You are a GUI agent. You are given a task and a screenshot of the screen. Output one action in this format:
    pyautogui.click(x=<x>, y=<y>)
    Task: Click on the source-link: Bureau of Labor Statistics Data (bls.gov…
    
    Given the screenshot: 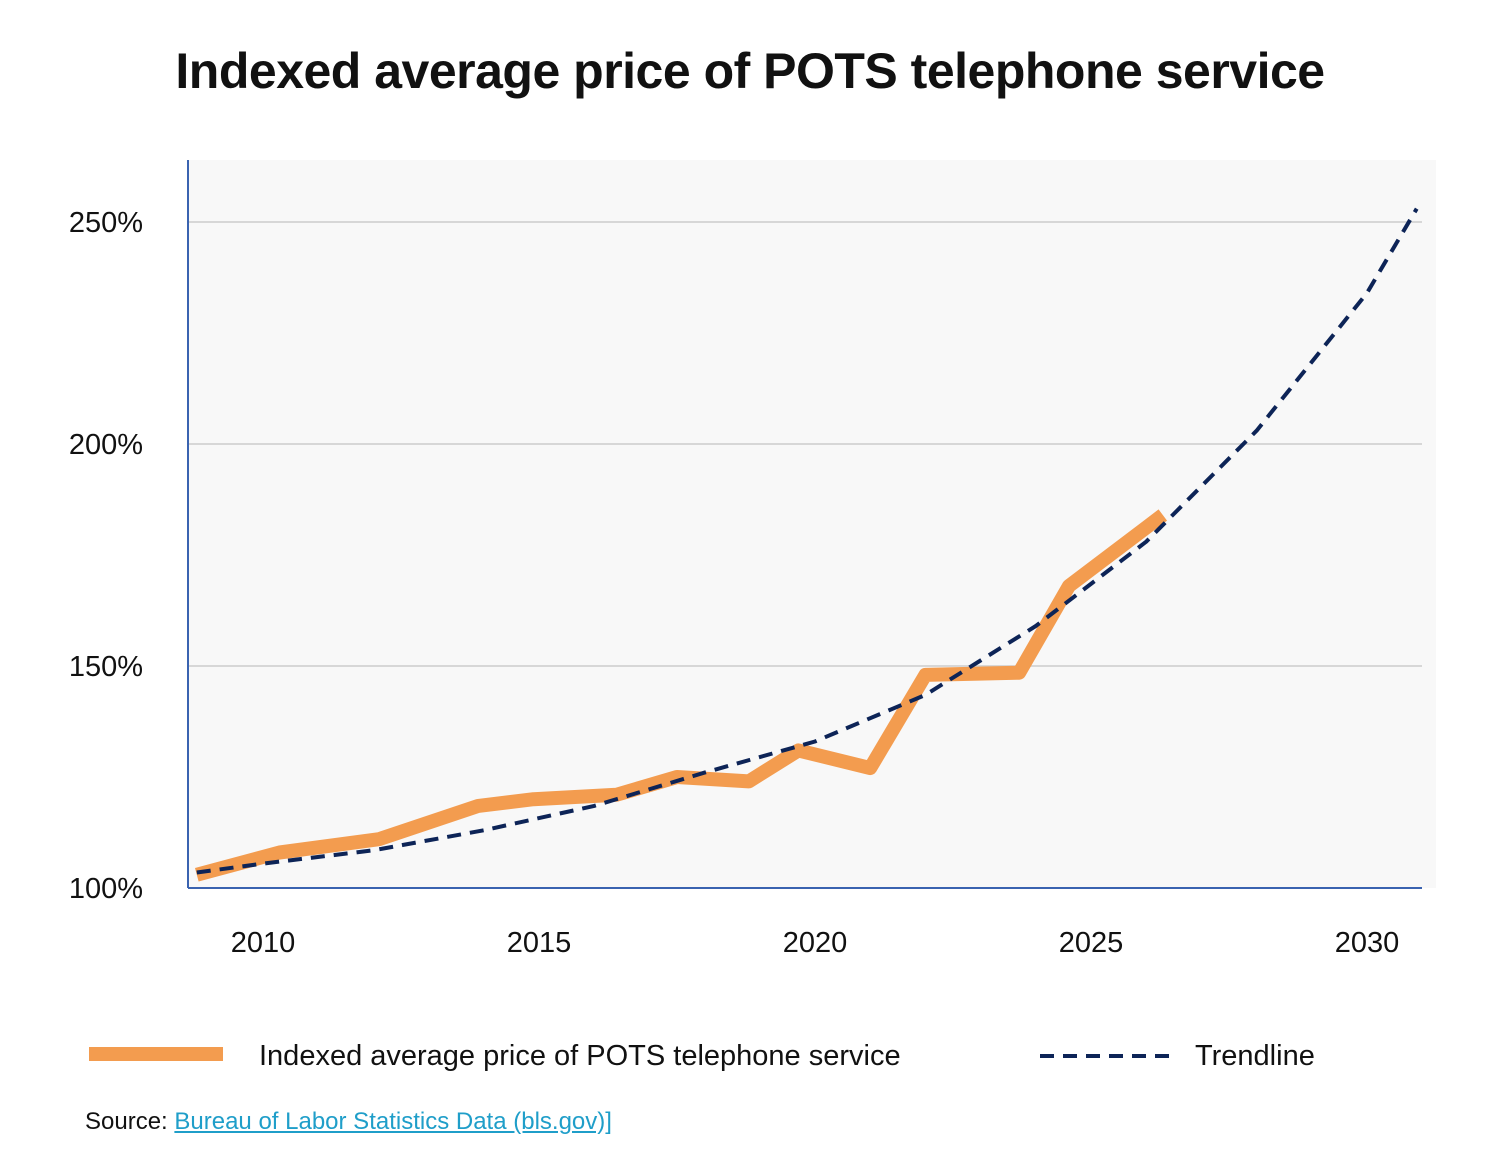 What is the action you would take?
    pyautogui.click(x=393, y=1121)
    